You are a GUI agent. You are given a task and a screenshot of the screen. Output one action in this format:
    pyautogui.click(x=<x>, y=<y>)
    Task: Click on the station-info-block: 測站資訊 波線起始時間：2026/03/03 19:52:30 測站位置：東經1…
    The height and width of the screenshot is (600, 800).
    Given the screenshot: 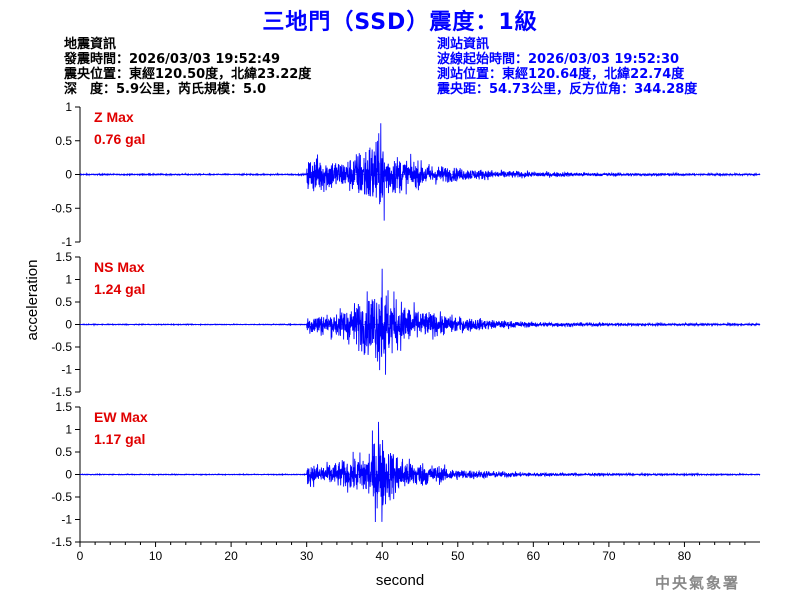 What is the action you would take?
    pyautogui.click(x=567, y=67)
    